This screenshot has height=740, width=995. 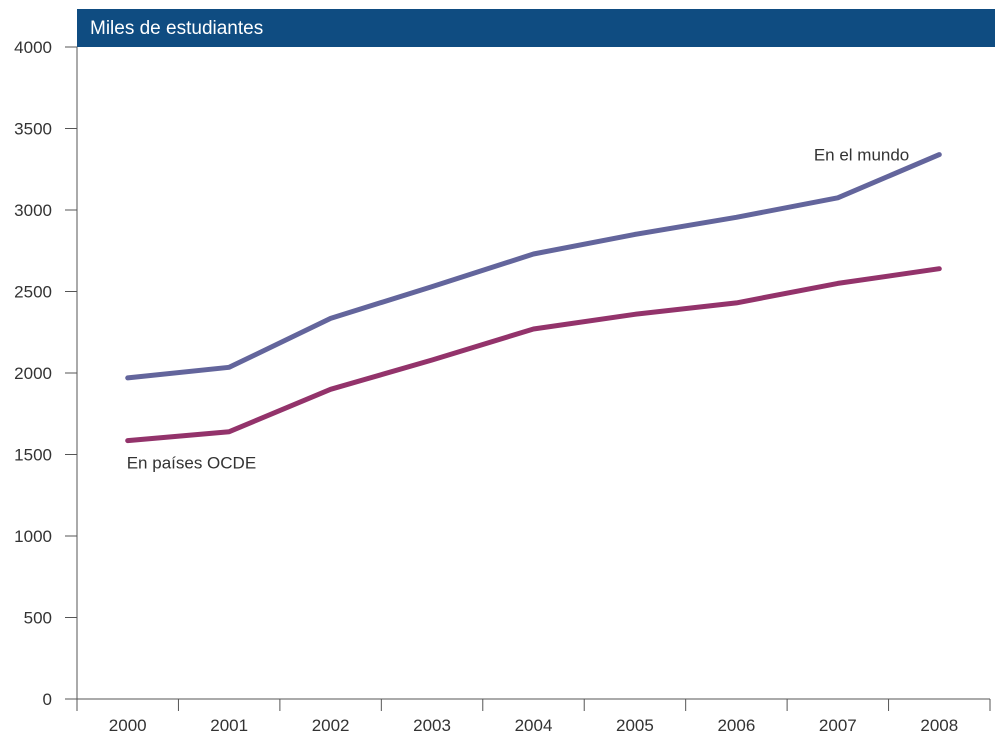 I want to click on chart-title: Miles de estudiantes, so click(x=177, y=28).